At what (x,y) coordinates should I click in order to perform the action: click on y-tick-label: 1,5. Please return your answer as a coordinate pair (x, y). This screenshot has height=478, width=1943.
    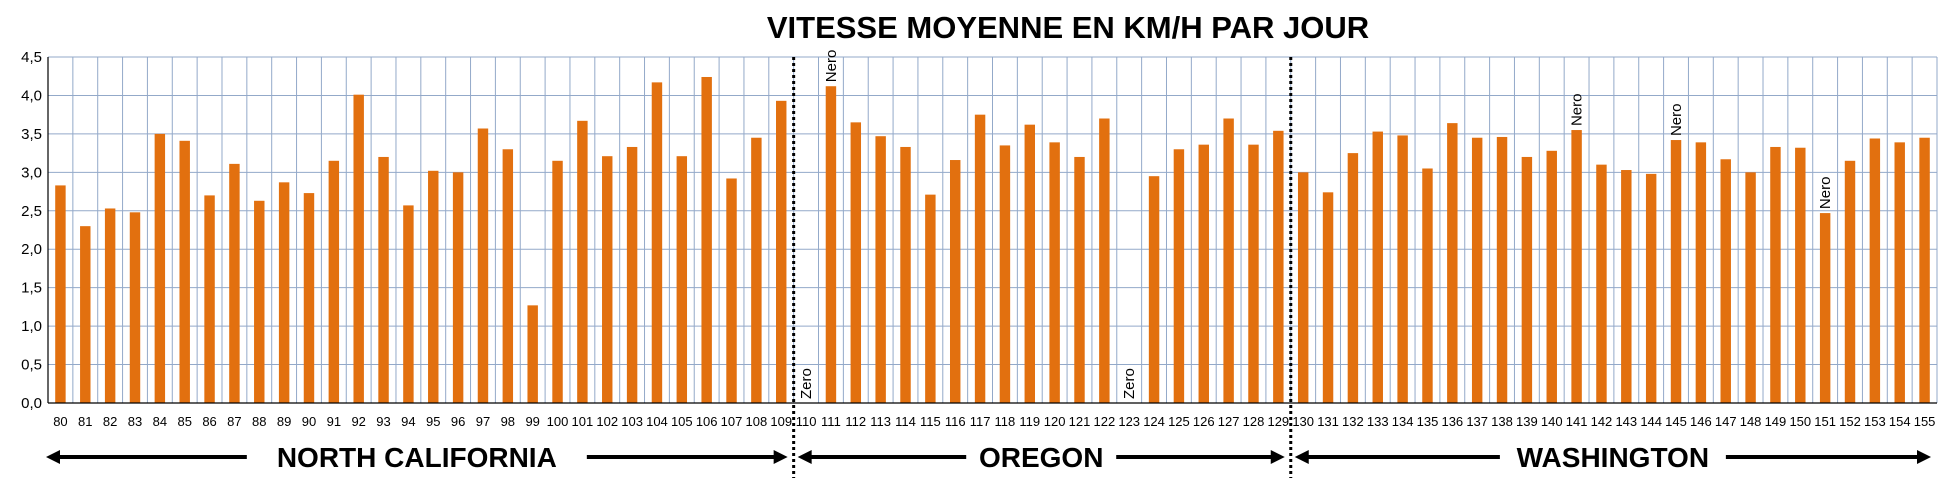
    Looking at the image, I should click on (31, 288).